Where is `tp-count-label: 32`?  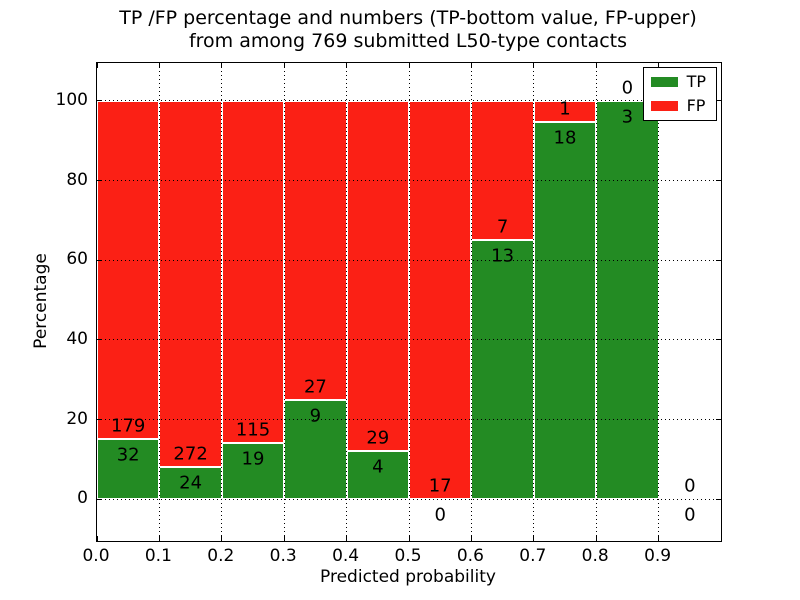 tp-count-label: 32 is located at coordinates (128, 455).